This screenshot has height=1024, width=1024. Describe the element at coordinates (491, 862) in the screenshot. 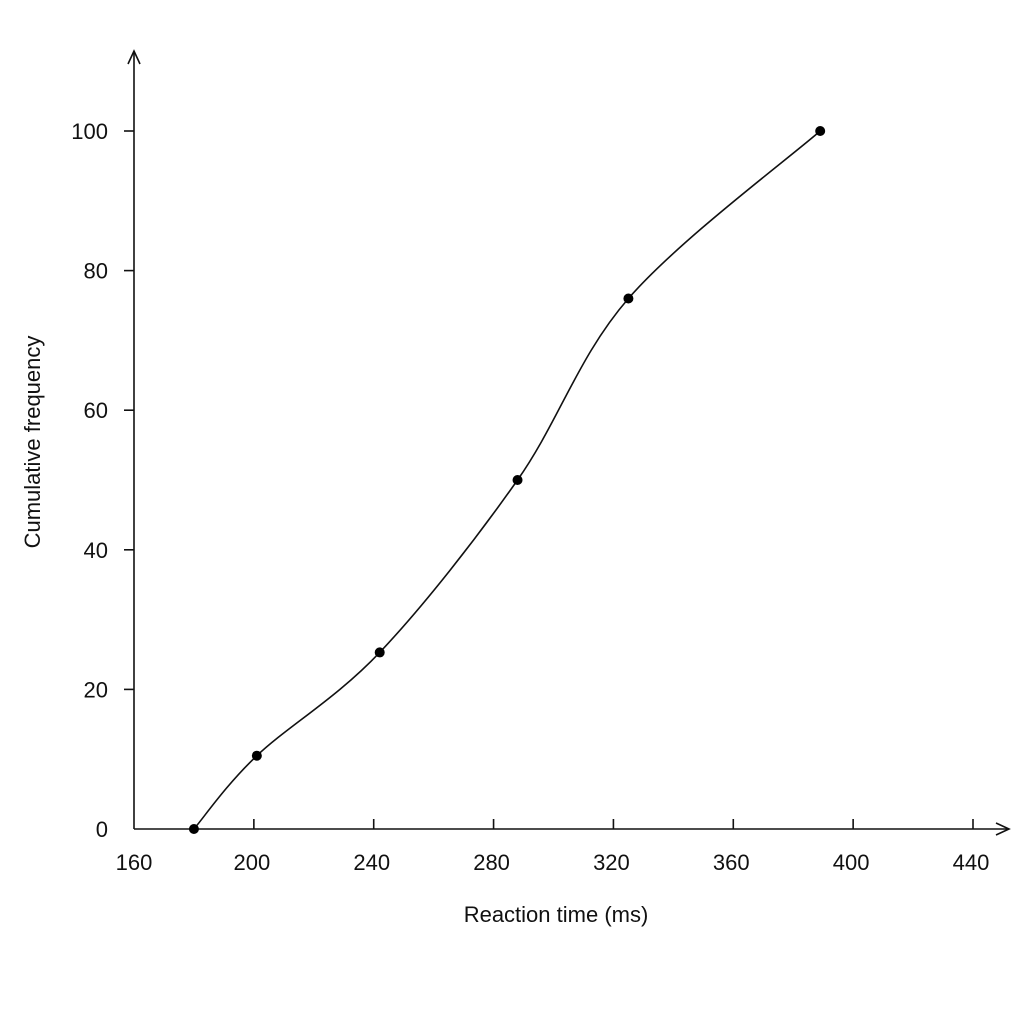

I see `x-tick-label: 280` at that location.